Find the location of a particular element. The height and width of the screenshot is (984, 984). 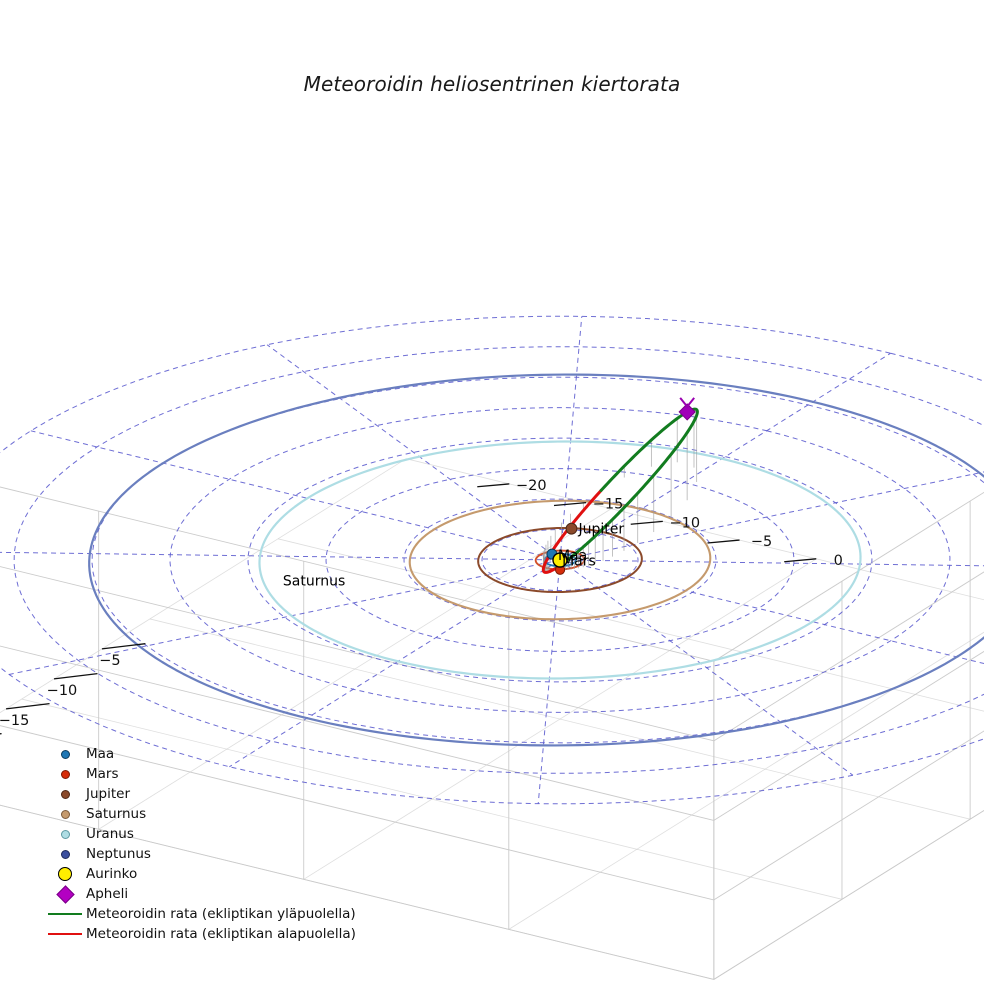

legend-item: Aurinko is located at coordinates (204, 874).